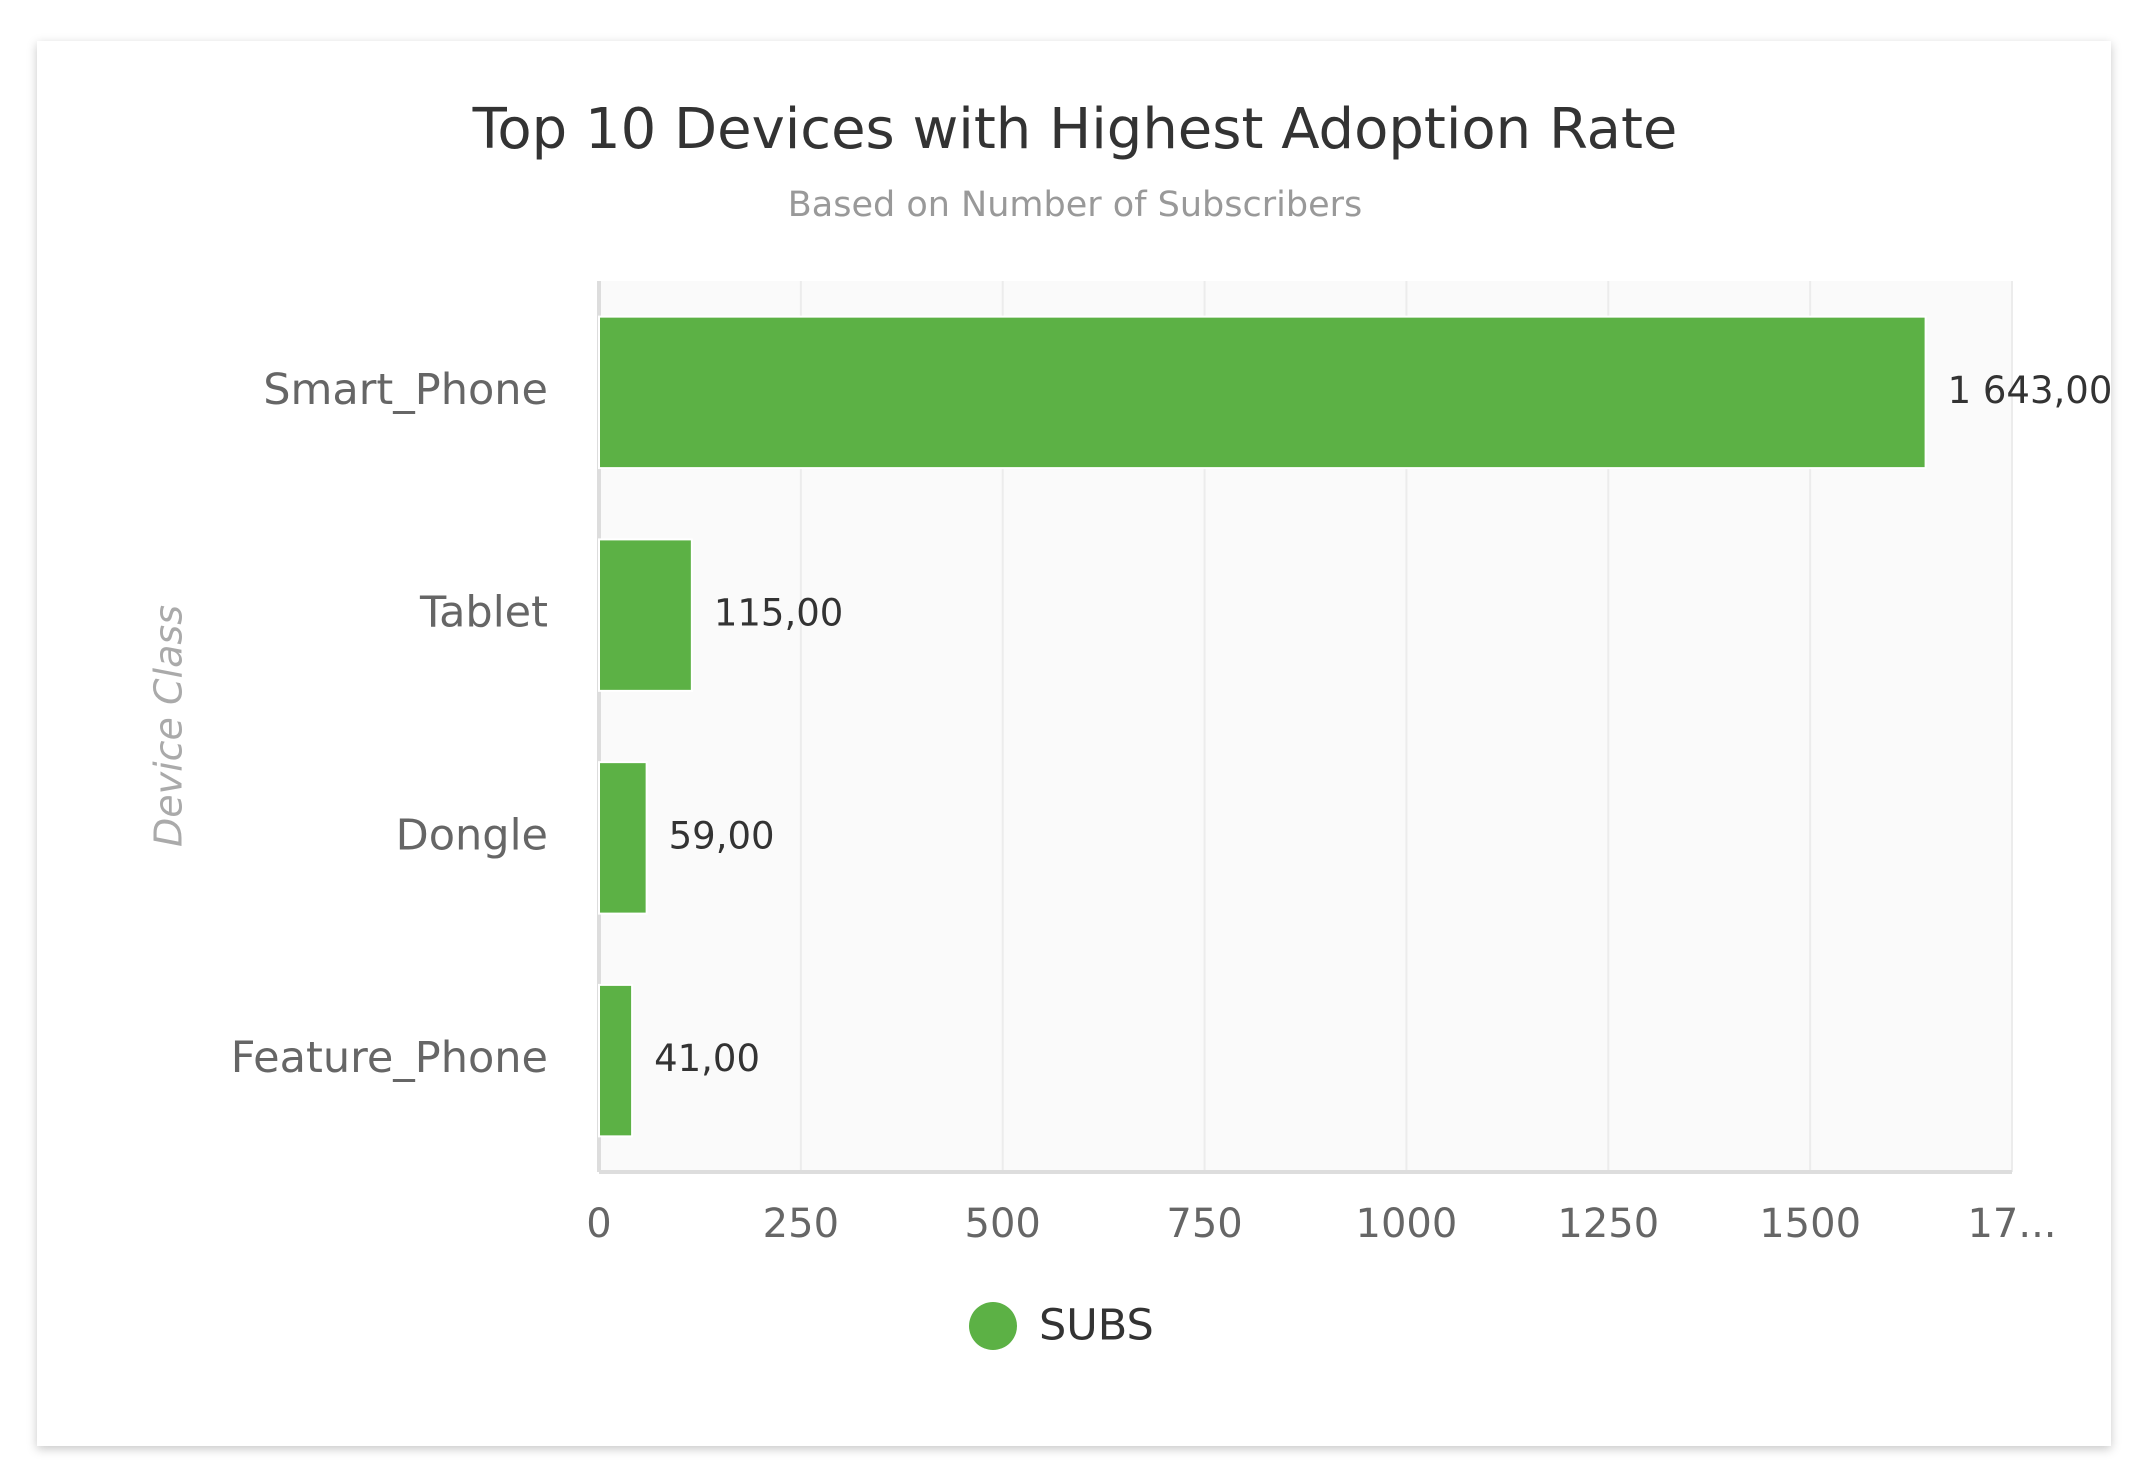 Image resolution: width=2145 pixels, height=1479 pixels. What do you see at coordinates (1608, 1224) in the screenshot?
I see `x-tick-label: 1250` at bounding box center [1608, 1224].